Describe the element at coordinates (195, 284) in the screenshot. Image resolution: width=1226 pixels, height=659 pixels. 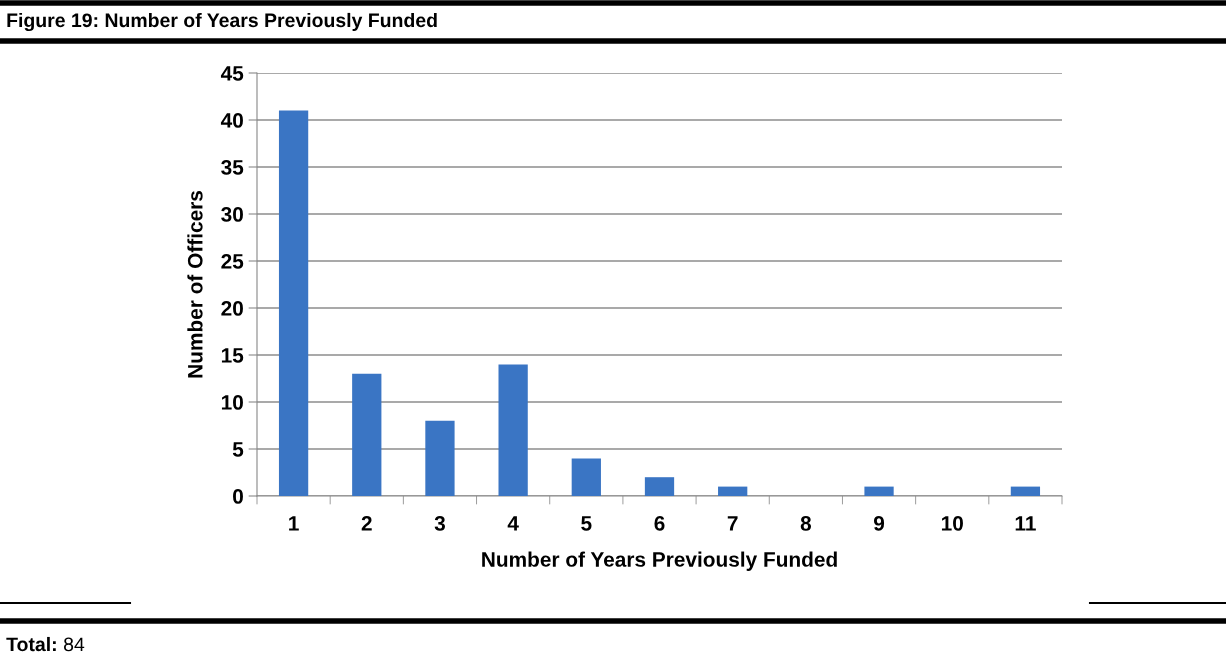
I see `y-axis-title: Number of Officers` at that location.